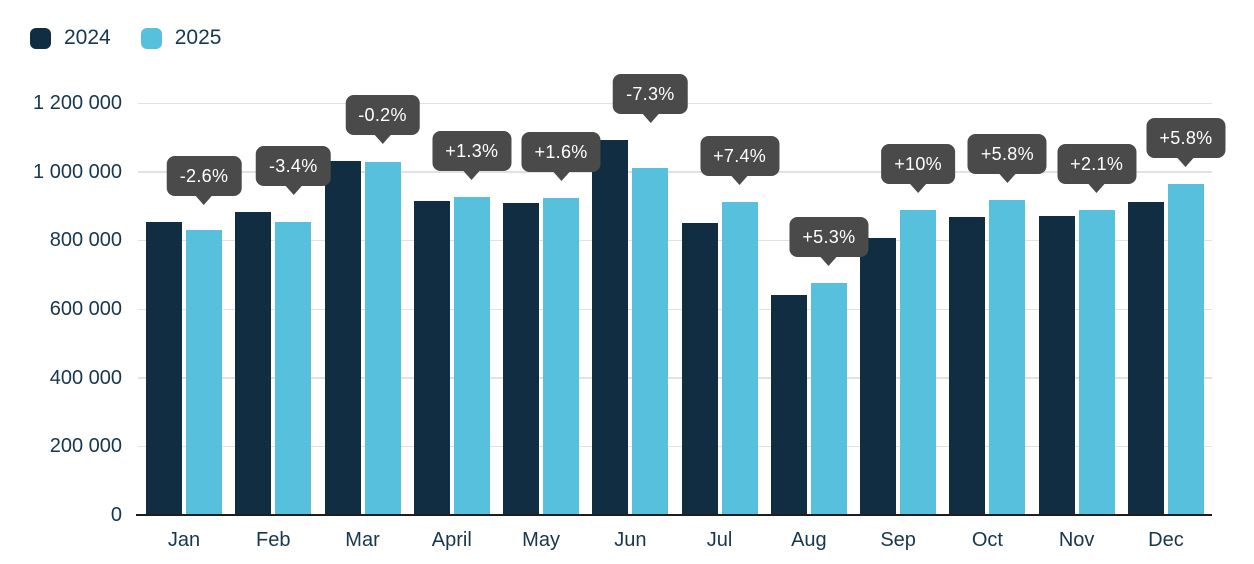 Image resolution: width=1254 pixels, height=564 pixels. What do you see at coordinates (164, 368) in the screenshot?
I see `bar-2024-jan` at bounding box center [164, 368].